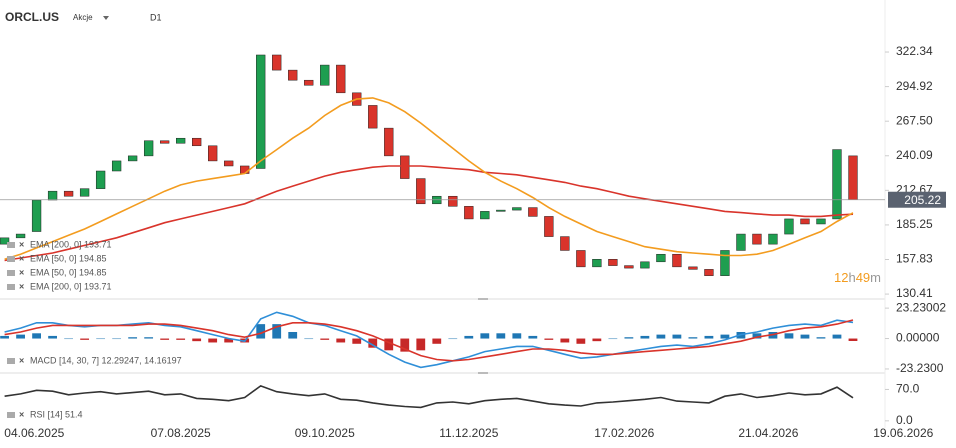  I want to click on x-tick-label: 17.02.2026, so click(624, 433).